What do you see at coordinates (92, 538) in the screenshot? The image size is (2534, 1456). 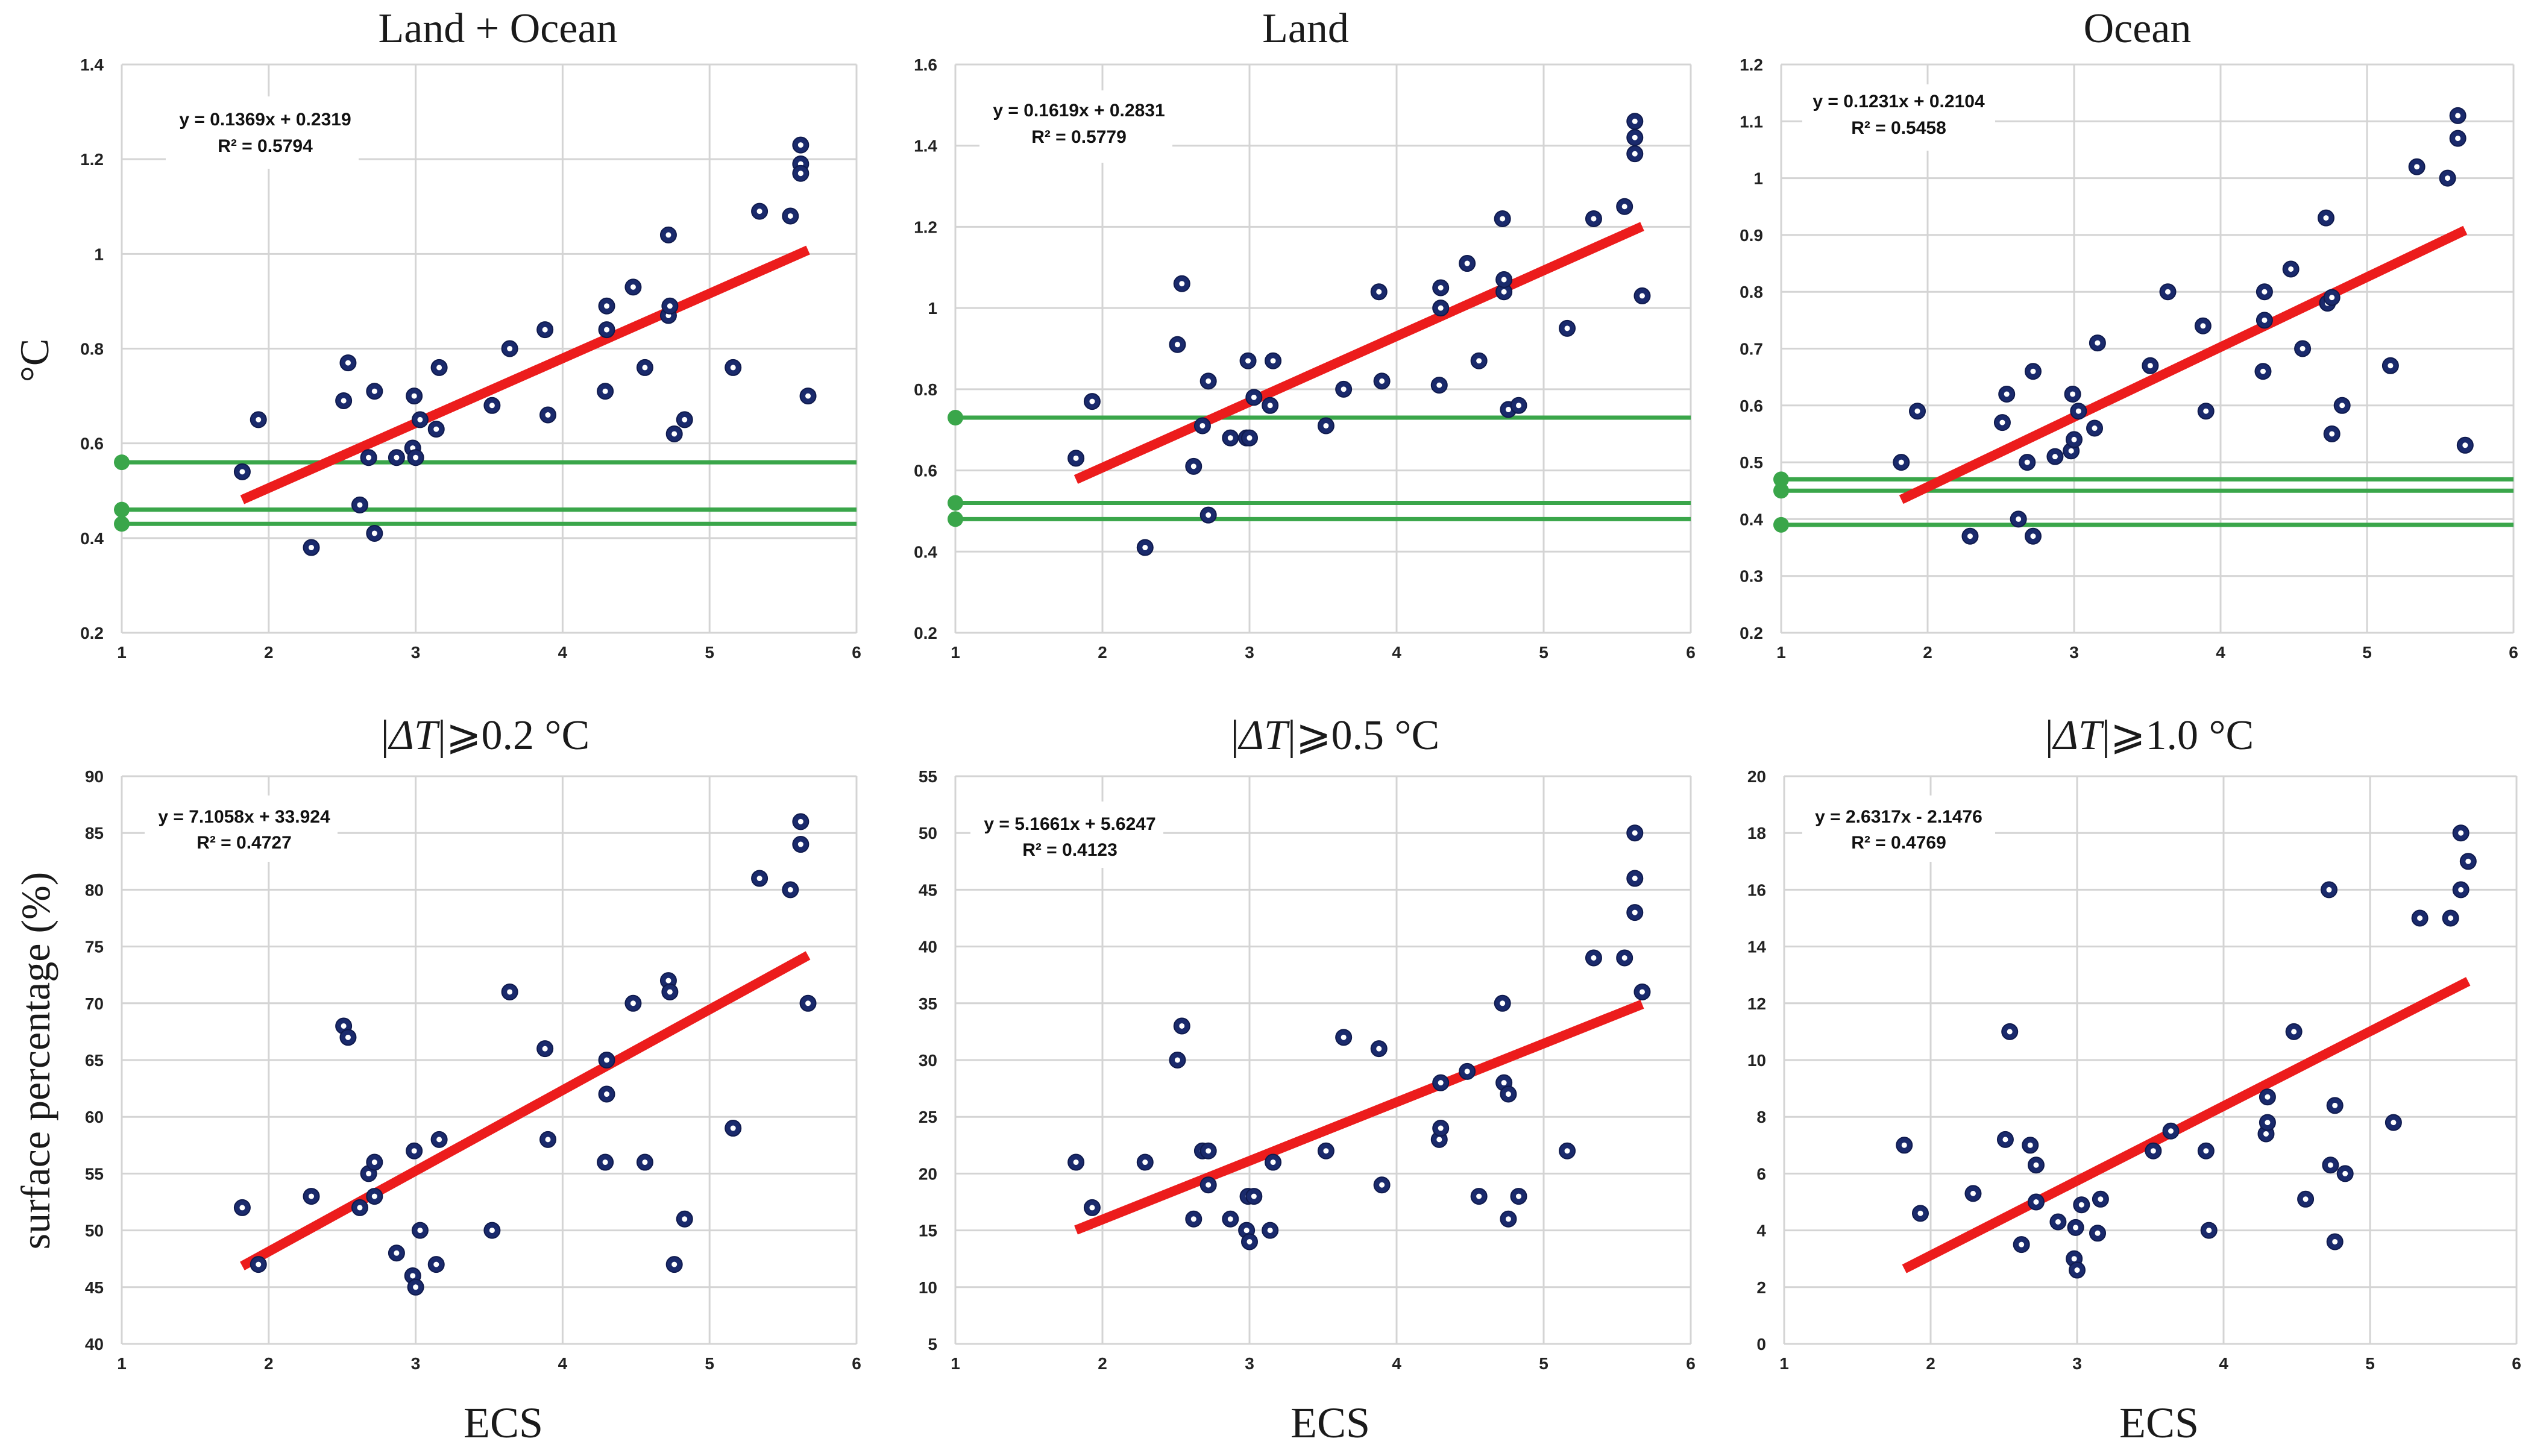 I see `y-tick-label: 0.4` at bounding box center [92, 538].